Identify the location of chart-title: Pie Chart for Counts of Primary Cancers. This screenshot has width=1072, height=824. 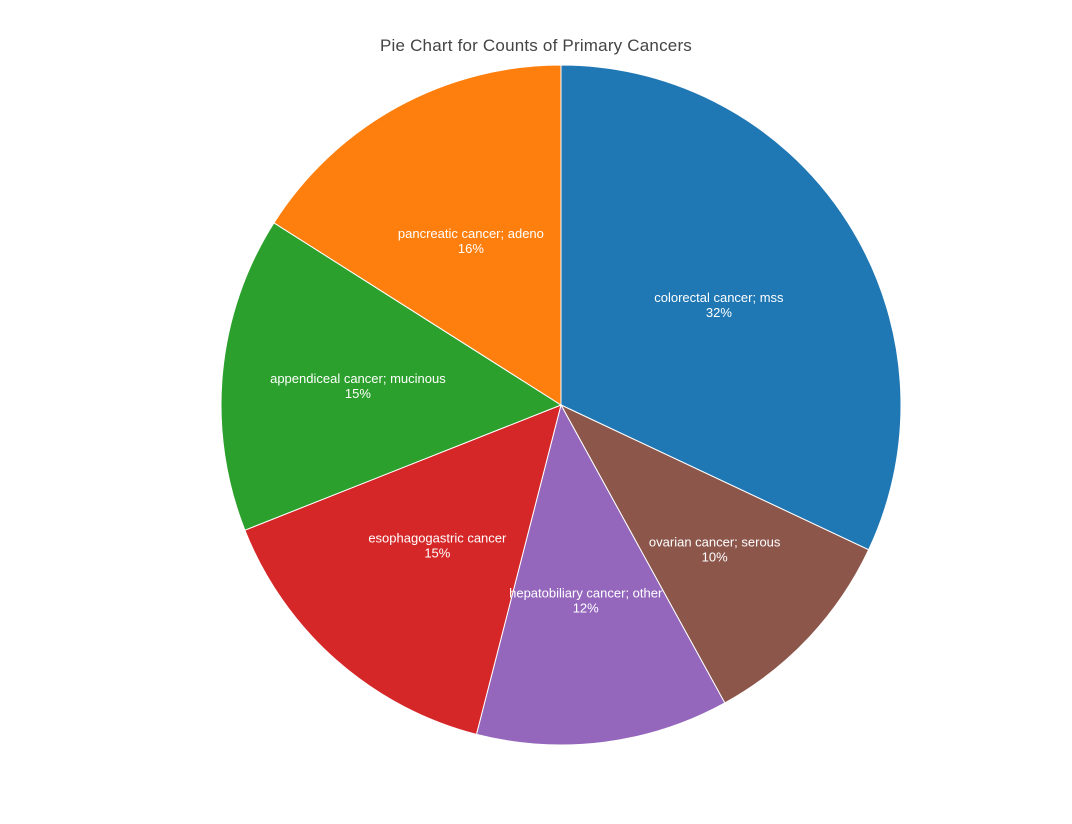
(535, 45).